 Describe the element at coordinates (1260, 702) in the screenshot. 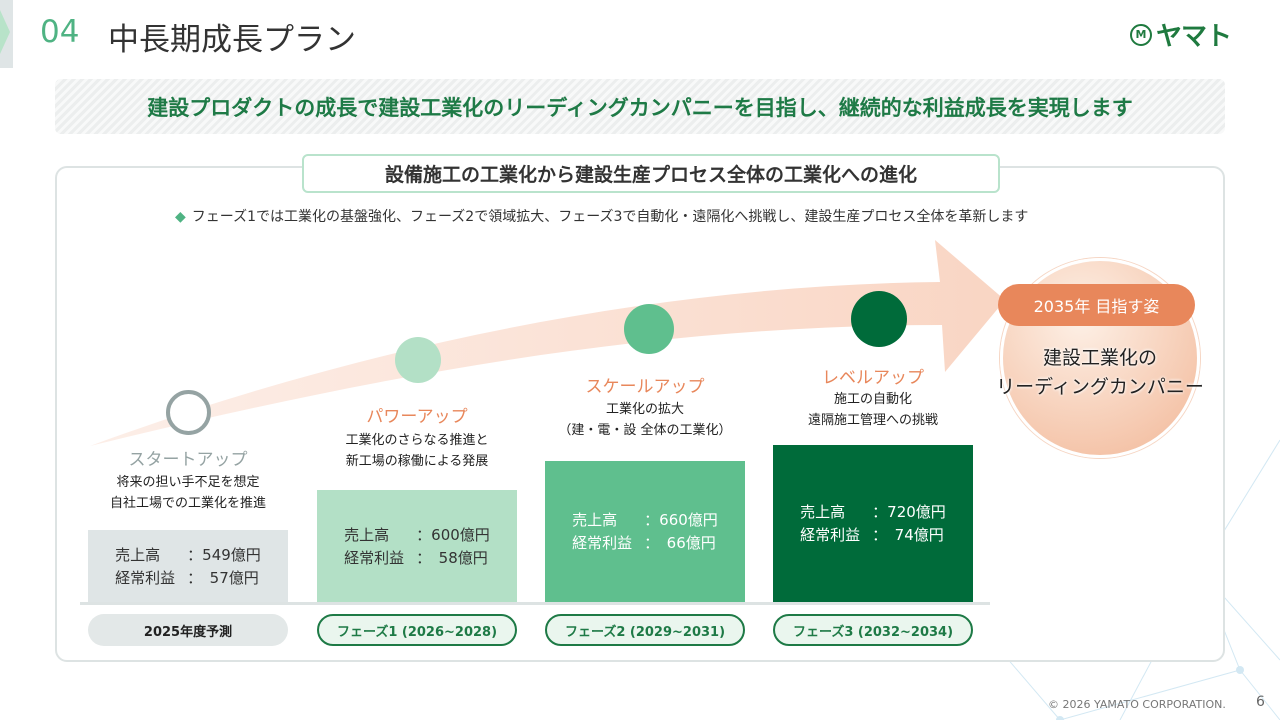

I see `page-number: 6` at that location.